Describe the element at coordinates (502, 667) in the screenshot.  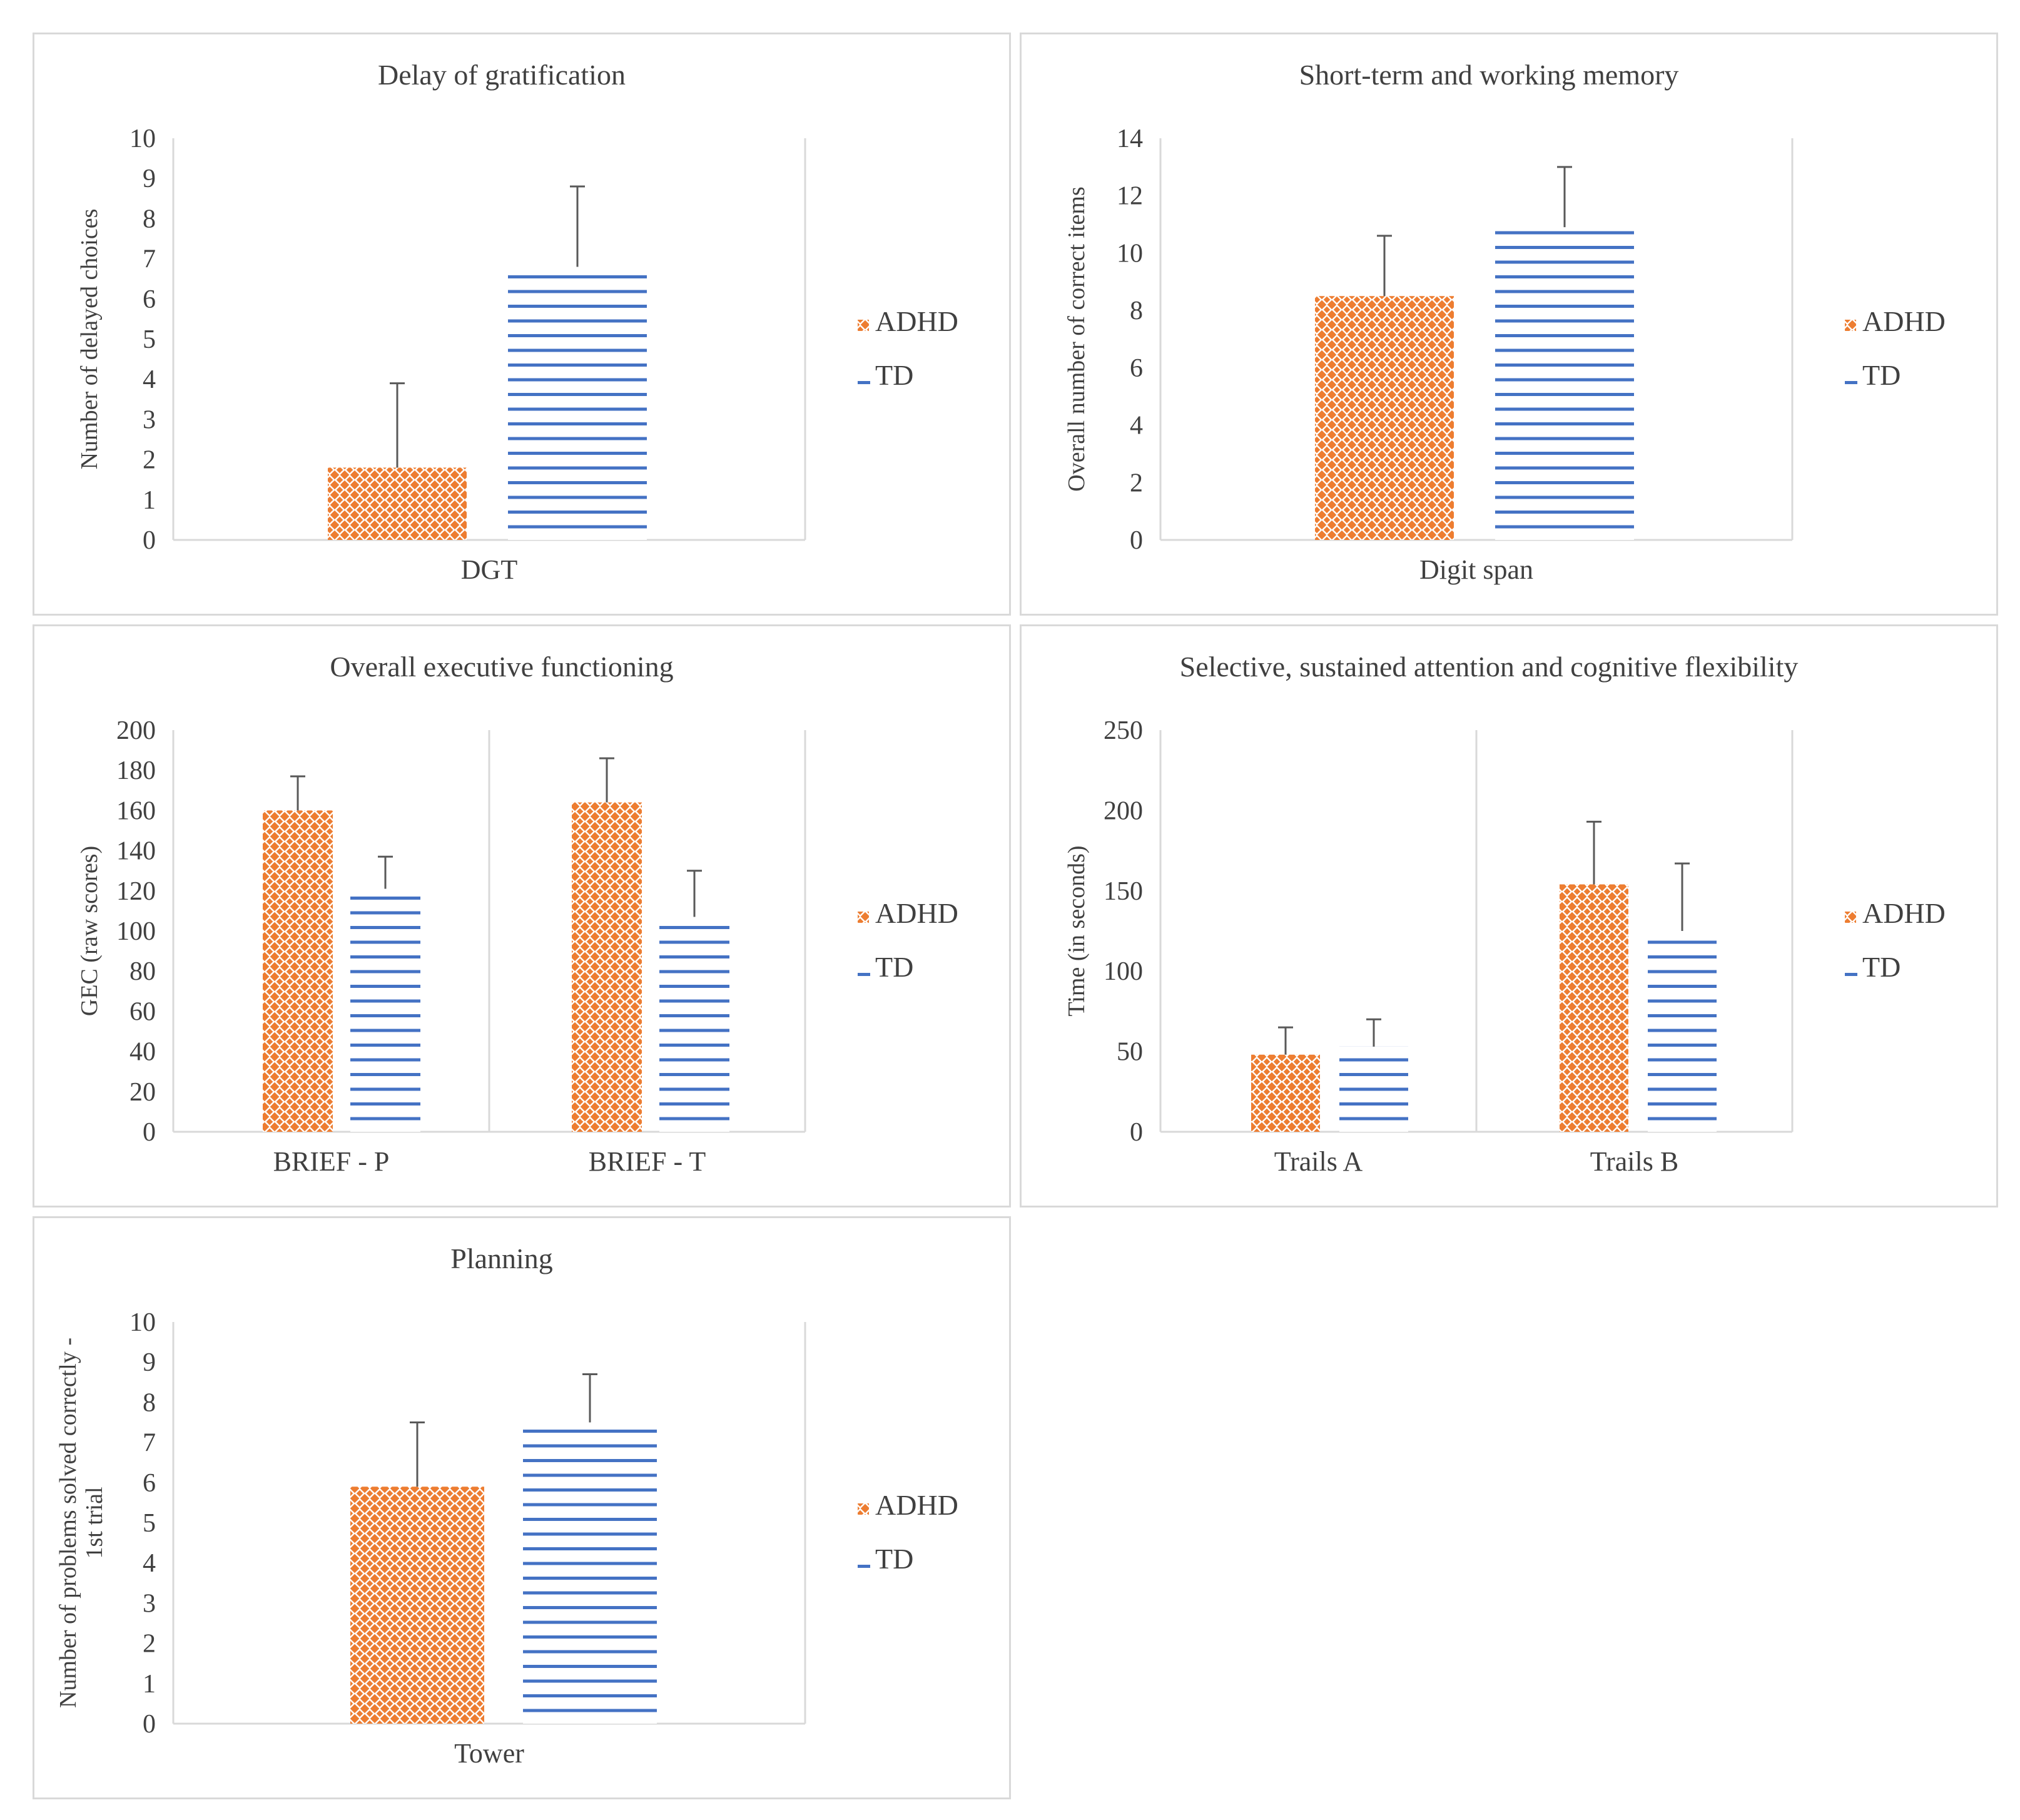
I see `chart-title: Overall executive functioning` at that location.